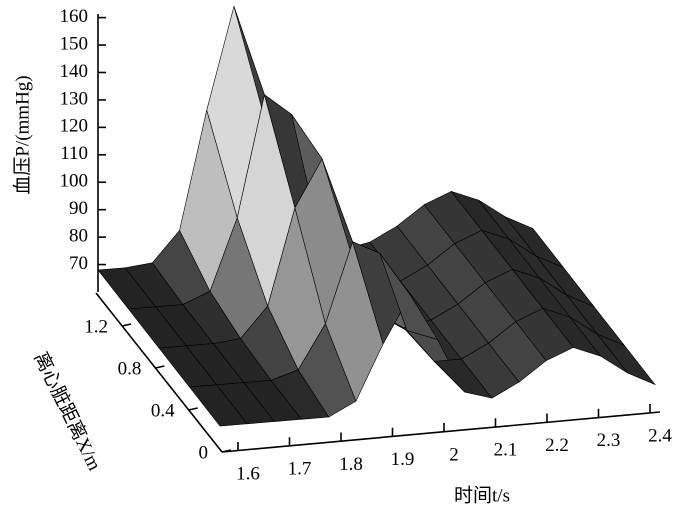 The height and width of the screenshot is (517, 700). What do you see at coordinates (74, 98) in the screenshot?
I see `z-tick-label: 130` at bounding box center [74, 98].